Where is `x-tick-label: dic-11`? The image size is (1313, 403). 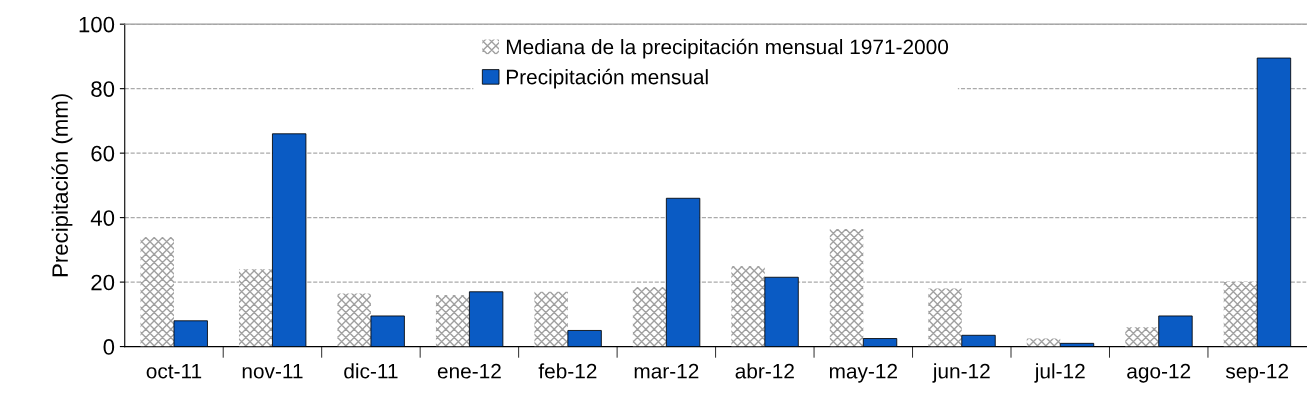
x-tick-label: dic-11 is located at coordinates (371, 371).